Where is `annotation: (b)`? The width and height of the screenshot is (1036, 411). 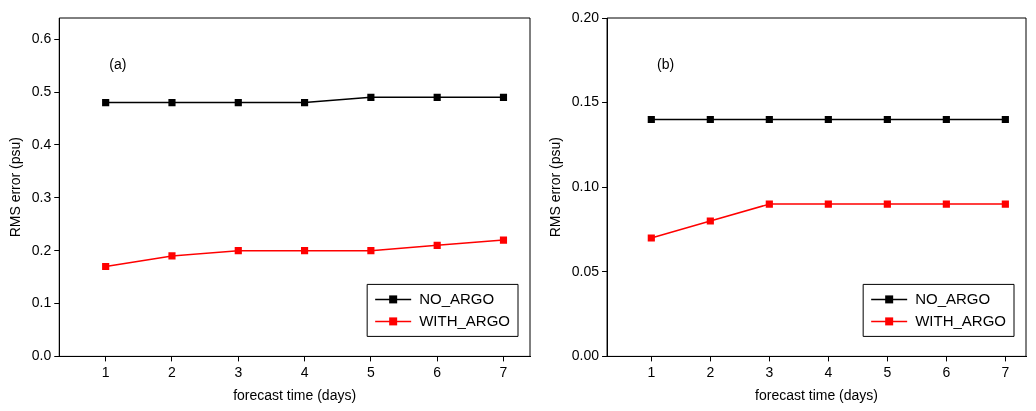 annotation: (b) is located at coordinates (666, 63).